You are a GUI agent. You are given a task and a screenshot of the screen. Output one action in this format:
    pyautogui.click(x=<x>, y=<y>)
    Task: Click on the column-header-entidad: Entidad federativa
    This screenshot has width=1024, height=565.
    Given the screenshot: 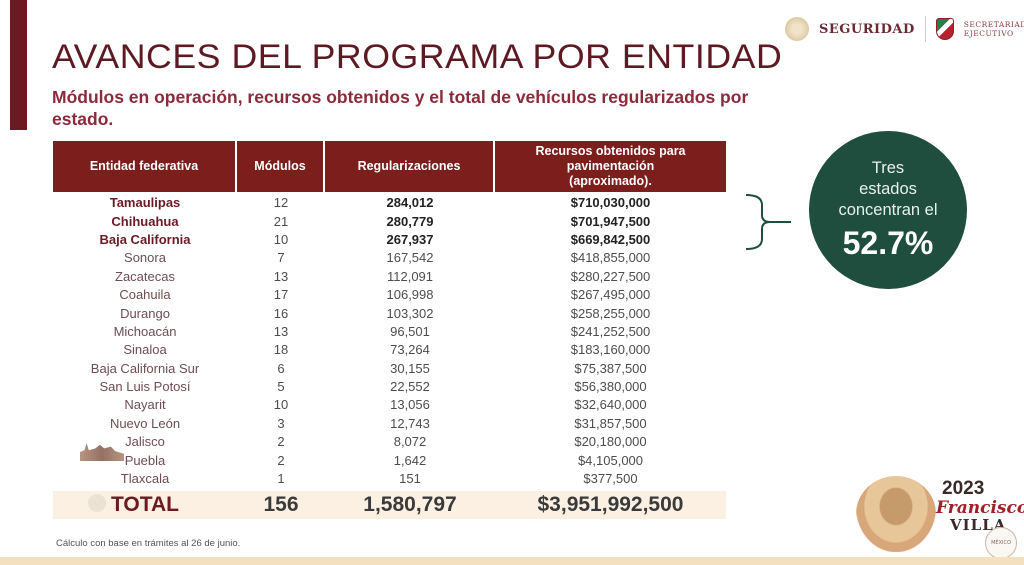 What is the action you would take?
    pyautogui.click(x=145, y=166)
    